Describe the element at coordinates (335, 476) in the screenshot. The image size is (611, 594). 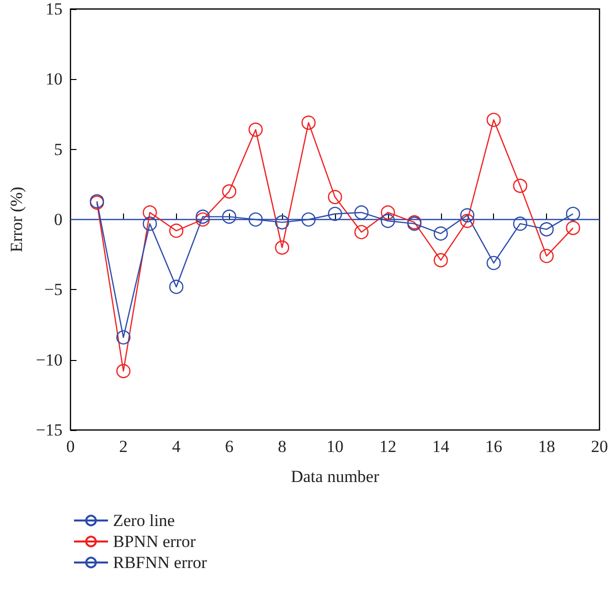
I see `x-axis-title: Data number` at that location.